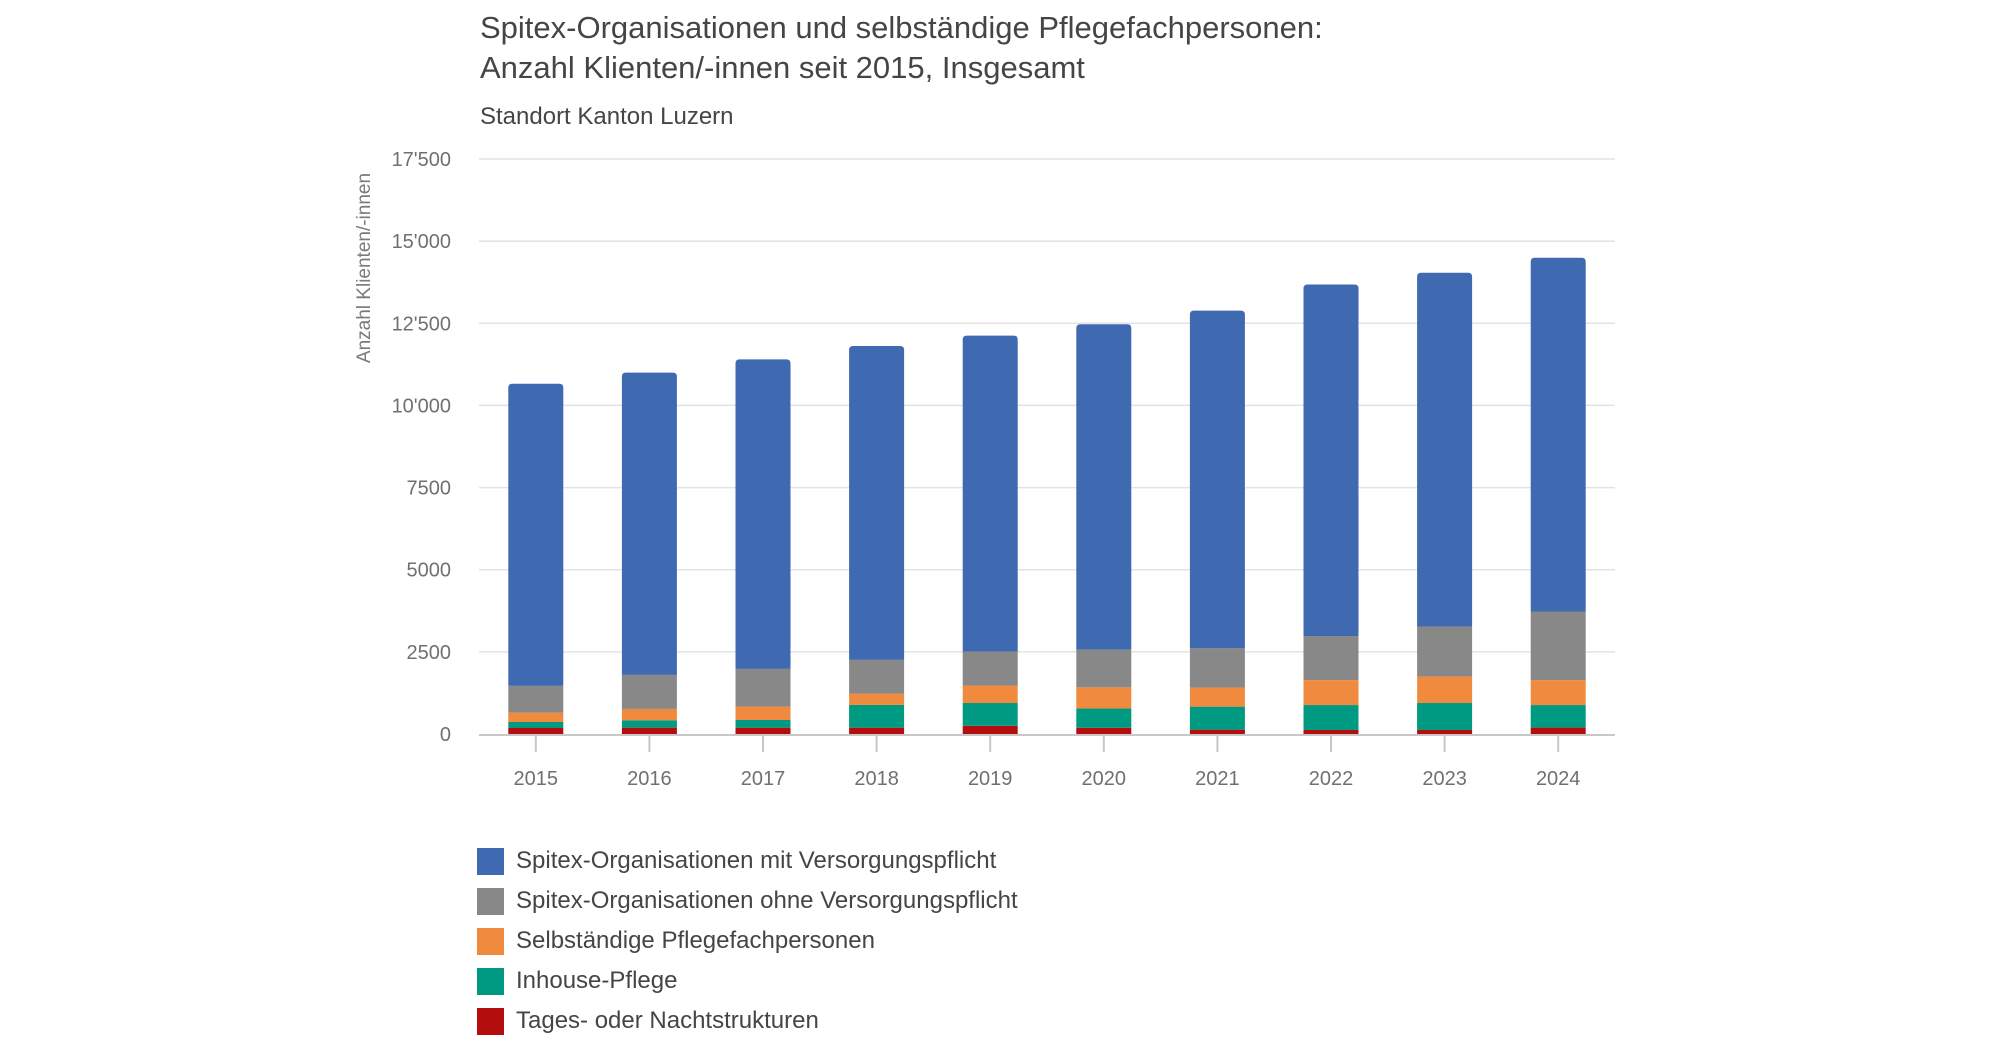 The height and width of the screenshot is (1050, 2000). What do you see at coordinates (649, 779) in the screenshot?
I see `x-tick-label: 2016` at bounding box center [649, 779].